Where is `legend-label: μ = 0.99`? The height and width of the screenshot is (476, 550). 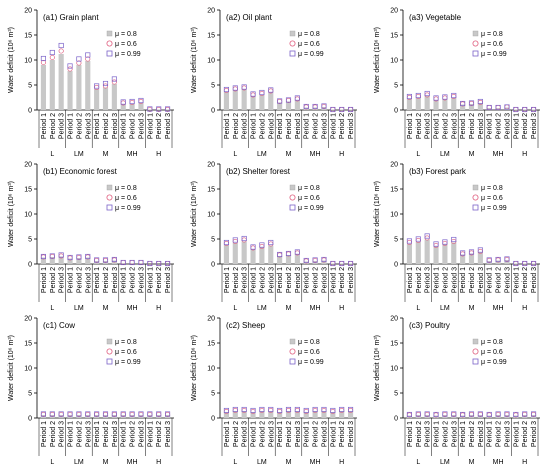
legend-label: μ = 0.99 is located at coordinates (311, 362).